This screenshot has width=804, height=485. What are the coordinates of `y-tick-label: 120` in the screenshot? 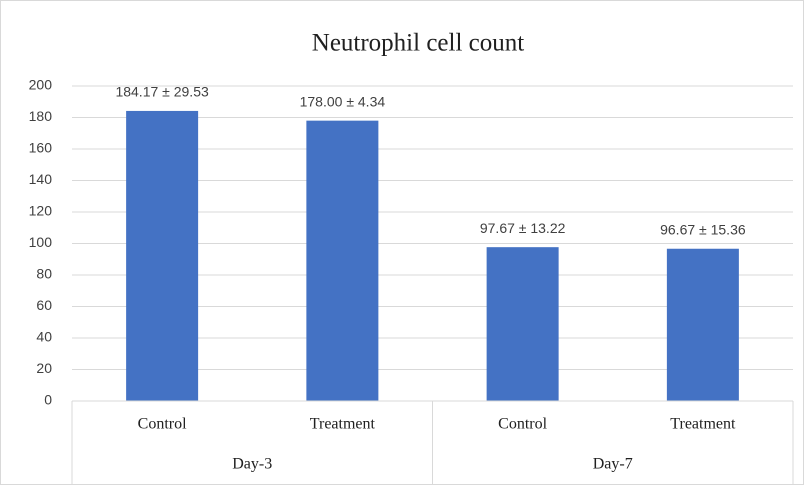 It's located at (41, 211).